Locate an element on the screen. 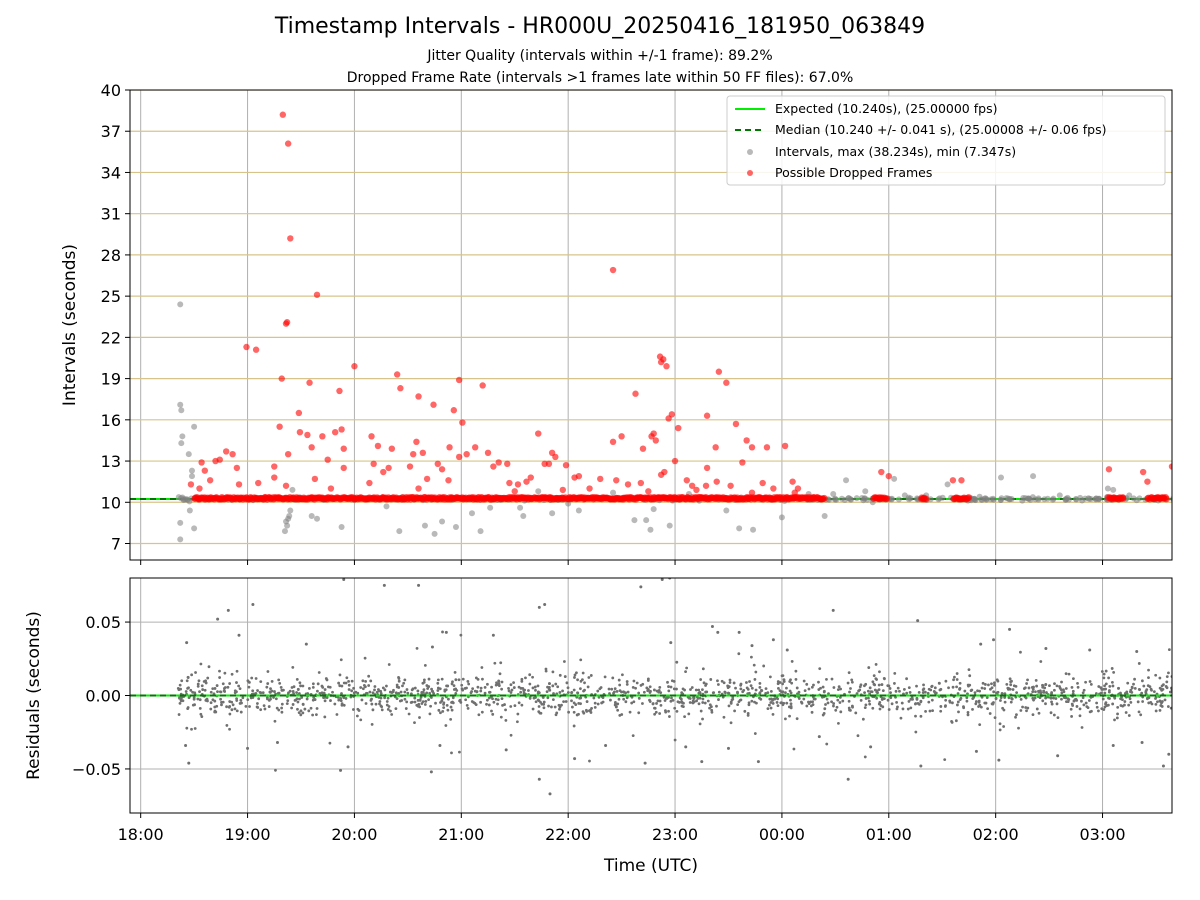  x-tick-label: 21:00 is located at coordinates (461, 834).